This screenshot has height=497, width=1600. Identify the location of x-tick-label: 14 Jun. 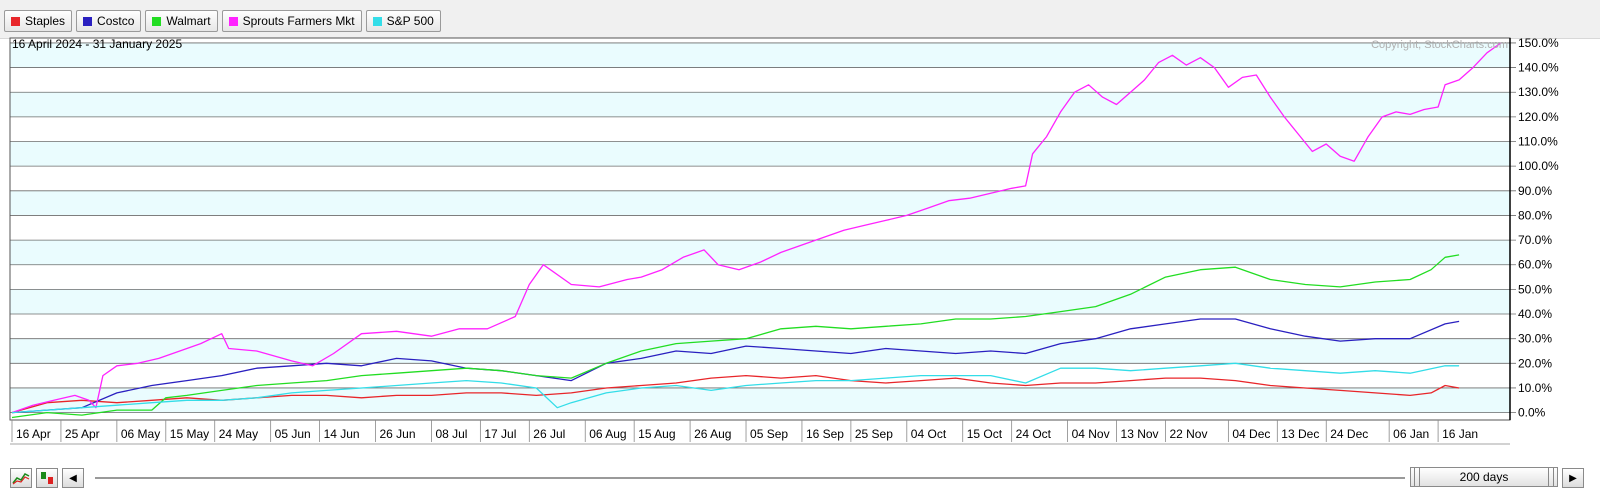
(342, 434).